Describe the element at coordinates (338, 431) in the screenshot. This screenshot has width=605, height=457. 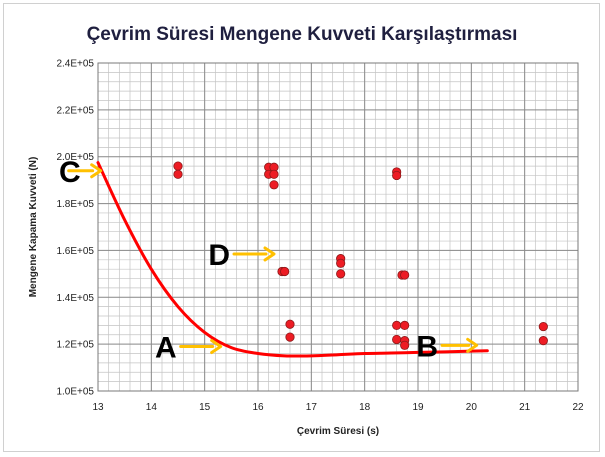
I see `x-axis-title: Çevrim Süresi (s)` at that location.